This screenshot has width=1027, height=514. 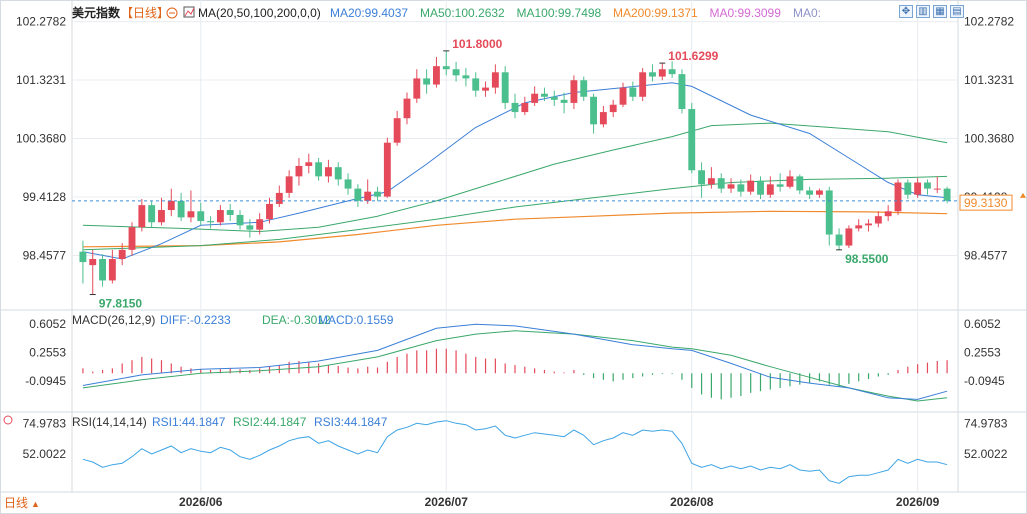 I want to click on period-arrow-icon: ▲, so click(x=35, y=504).